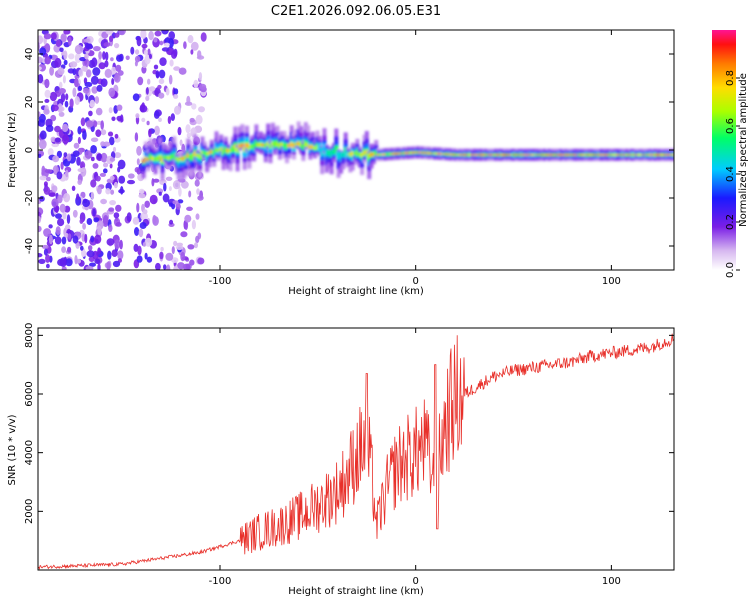 The height and width of the screenshot is (600, 750). I want to click on colorbar-label: Normalized spectral amplitude, so click(743, 150).